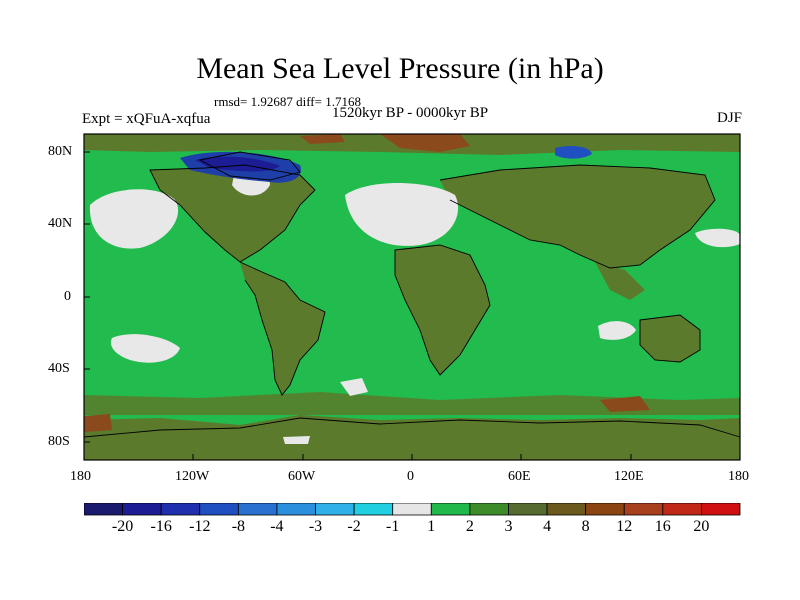 This screenshot has height=600, width=800. What do you see at coordinates (738, 476) in the screenshot?
I see `lon-label-180-east: 180` at bounding box center [738, 476].